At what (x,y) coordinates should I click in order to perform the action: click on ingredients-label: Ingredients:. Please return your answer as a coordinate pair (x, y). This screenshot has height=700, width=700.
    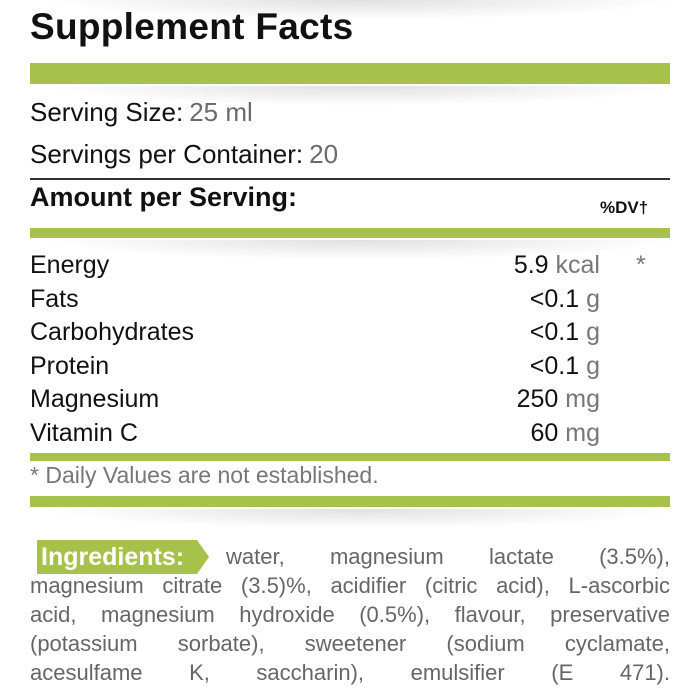
    Looking at the image, I should click on (113, 557).